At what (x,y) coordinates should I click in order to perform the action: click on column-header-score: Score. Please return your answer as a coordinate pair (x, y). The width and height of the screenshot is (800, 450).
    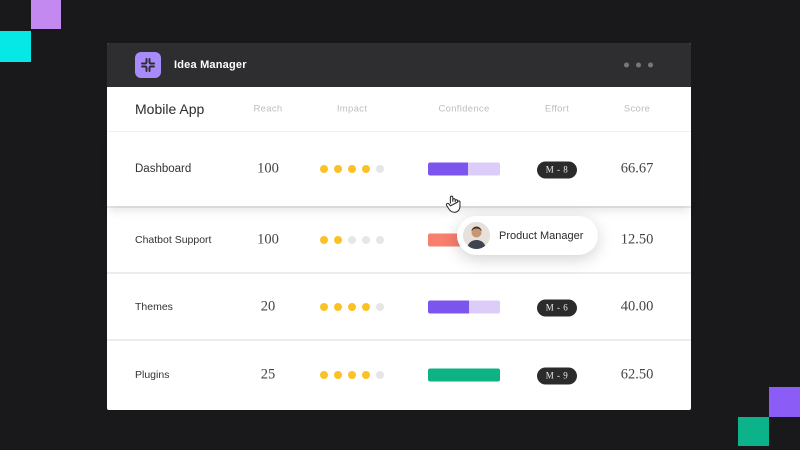
    Looking at the image, I should click on (637, 109).